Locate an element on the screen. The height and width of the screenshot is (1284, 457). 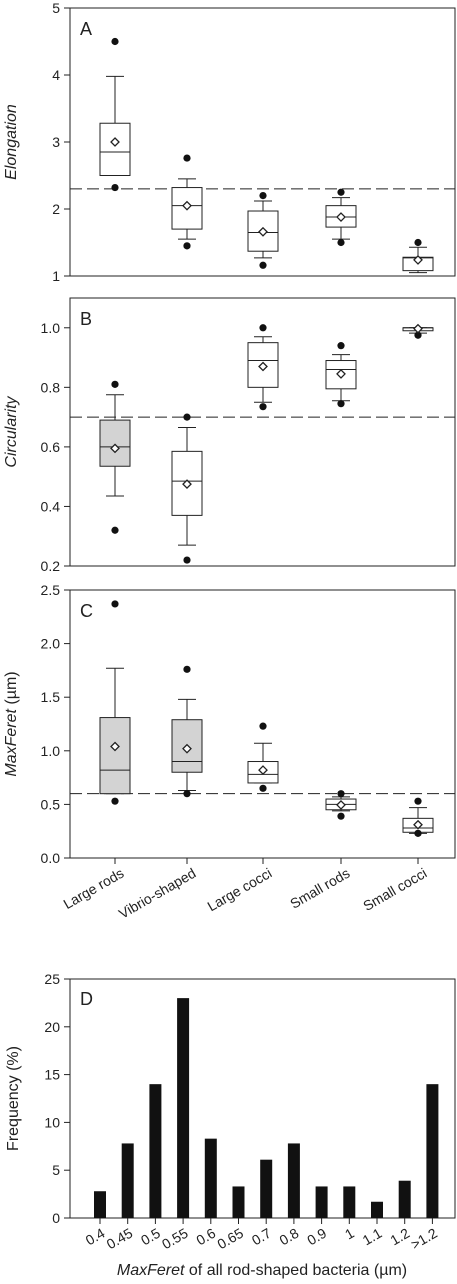
bar-0.45 is located at coordinates (127, 1180).